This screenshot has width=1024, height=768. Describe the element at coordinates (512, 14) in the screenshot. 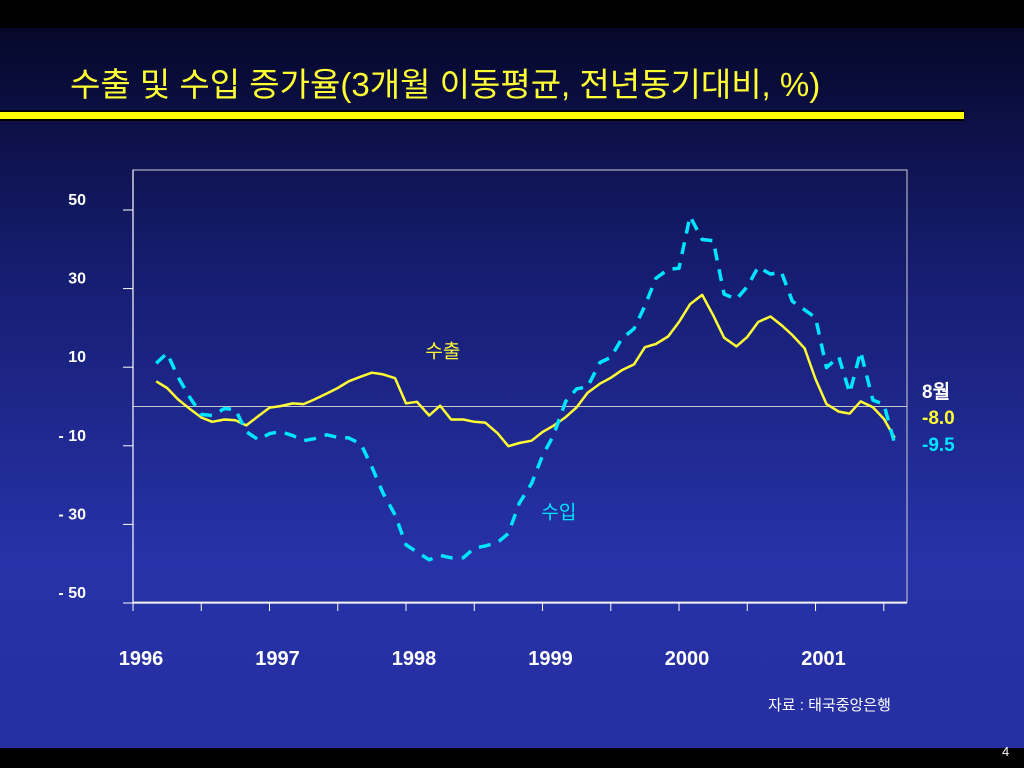

I see `top-band` at that location.